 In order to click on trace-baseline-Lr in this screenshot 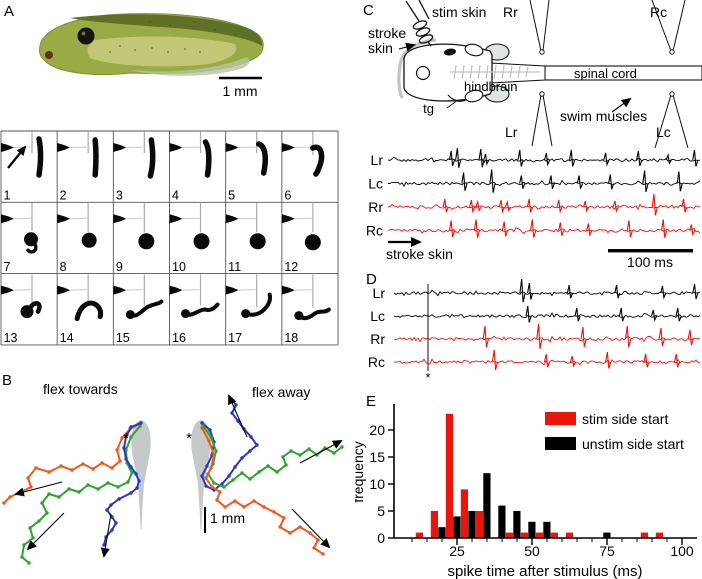, I will do `click(547, 293)`.